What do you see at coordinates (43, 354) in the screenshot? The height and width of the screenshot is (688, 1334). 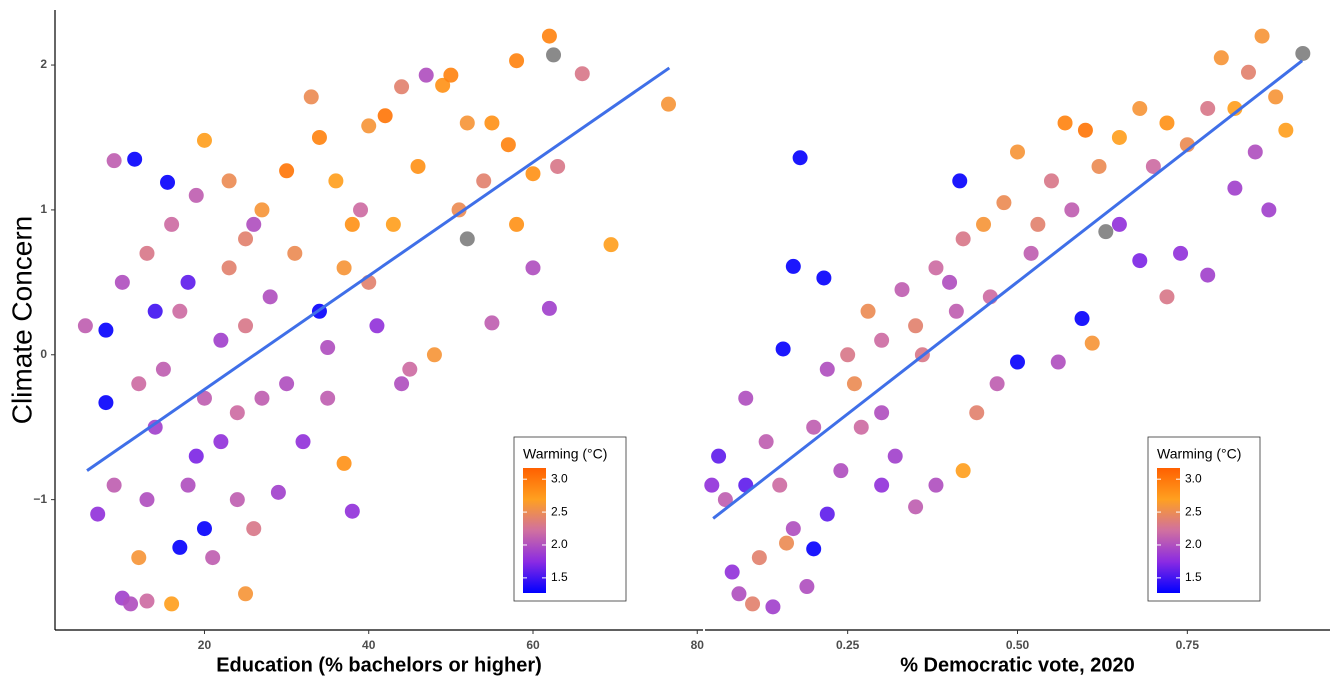 I see `y-tick-label: 0` at bounding box center [43, 354].